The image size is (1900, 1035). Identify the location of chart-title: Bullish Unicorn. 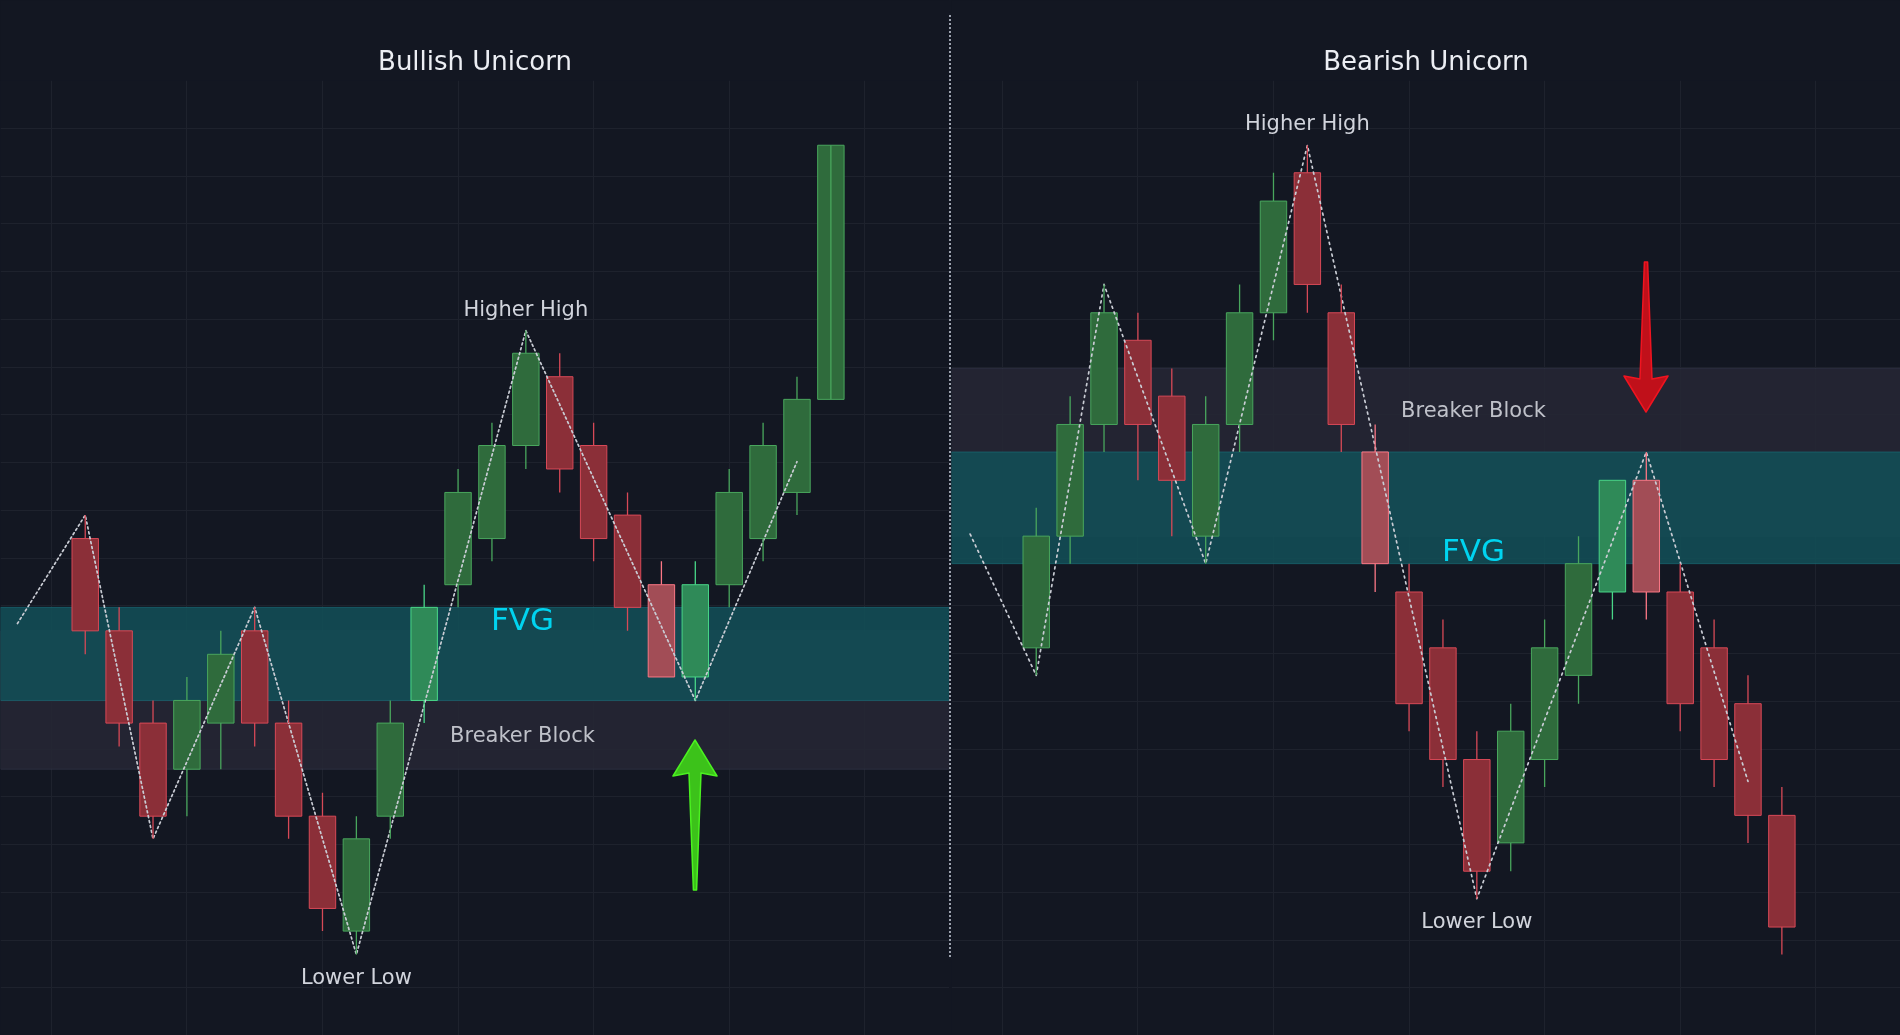
(475, 60).